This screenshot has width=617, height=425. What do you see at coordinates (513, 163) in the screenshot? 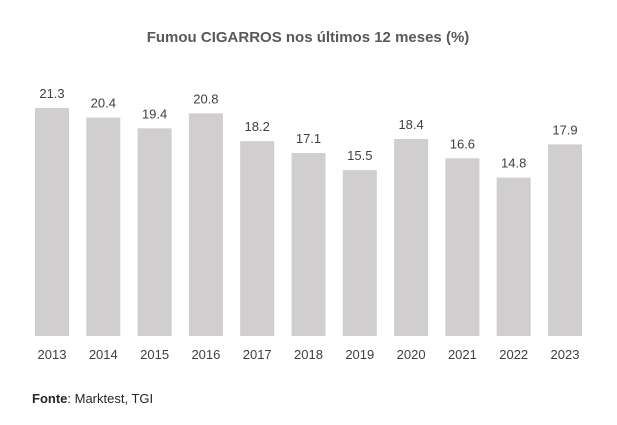
I see `value-label-2022: 14.8` at bounding box center [513, 163].